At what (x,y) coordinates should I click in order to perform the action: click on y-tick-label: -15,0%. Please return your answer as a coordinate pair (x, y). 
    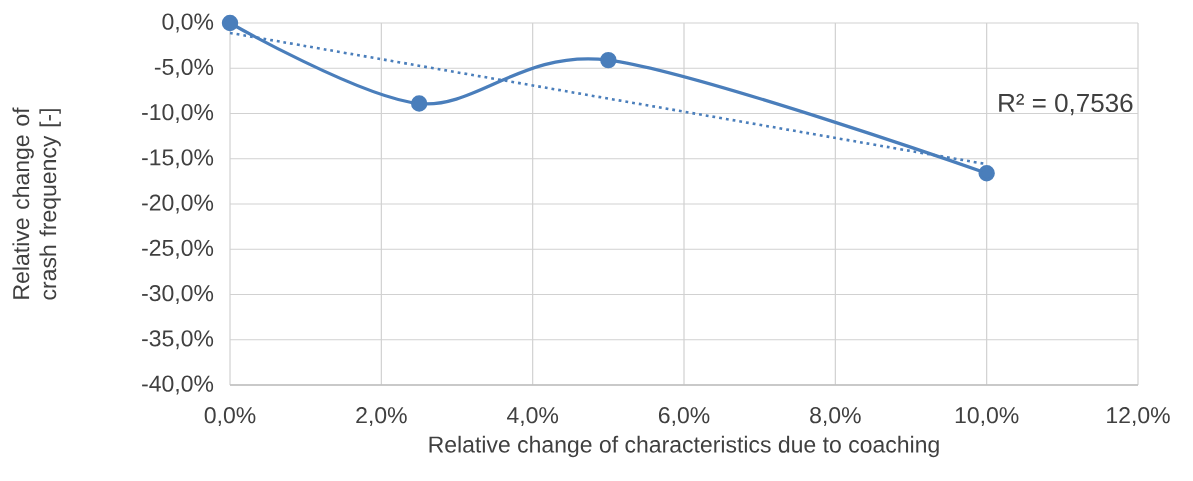
    Looking at the image, I should click on (178, 159).